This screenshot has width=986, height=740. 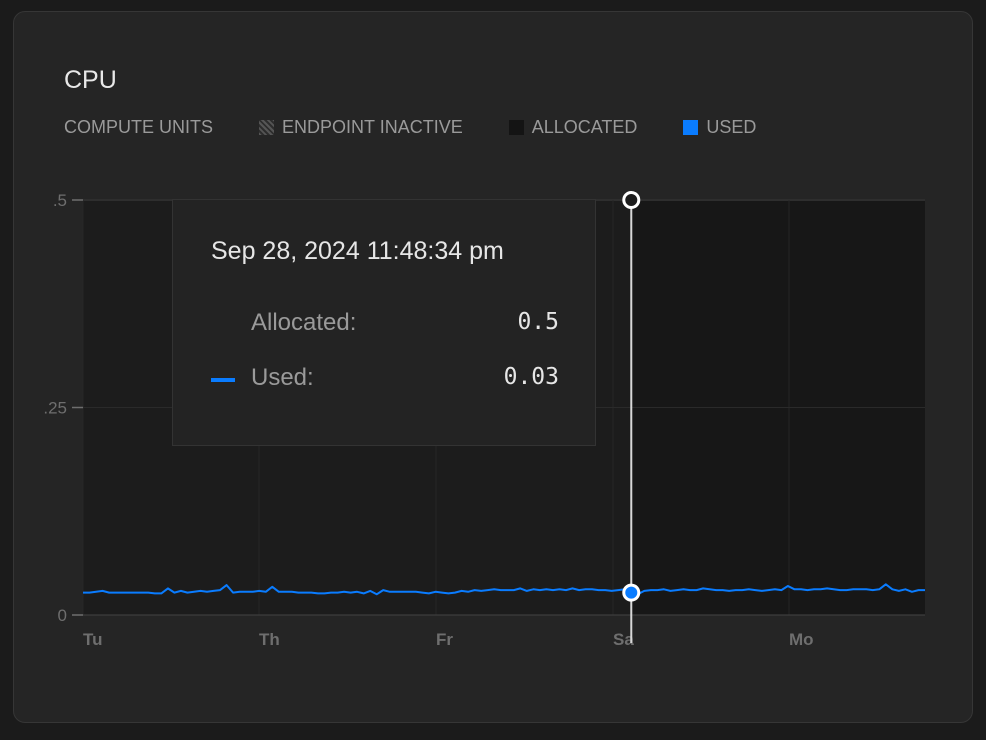 I want to click on y-tick-label: 0, so click(x=62, y=615).